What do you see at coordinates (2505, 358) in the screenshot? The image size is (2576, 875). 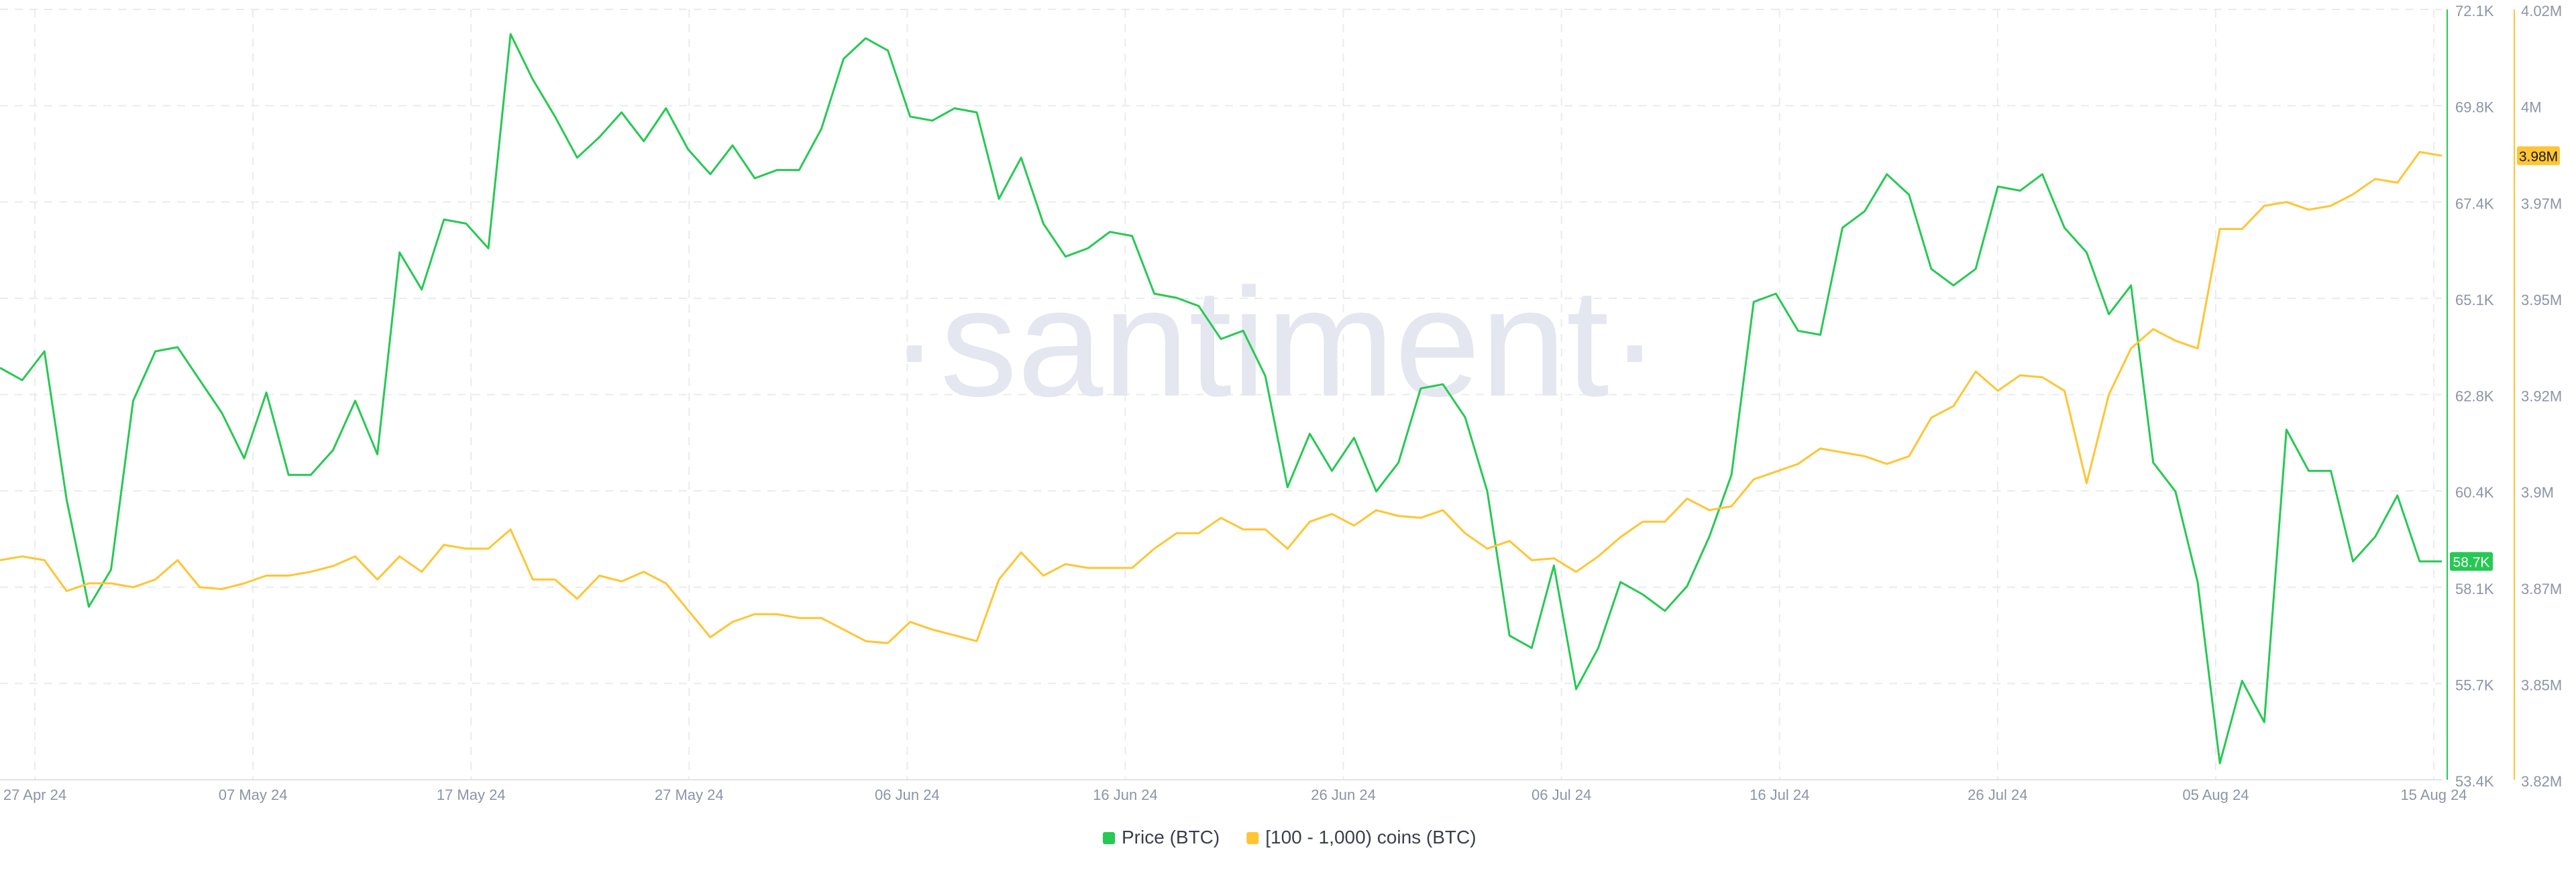 I see `current-value-badges: 58.7K 3.98M` at bounding box center [2505, 358].